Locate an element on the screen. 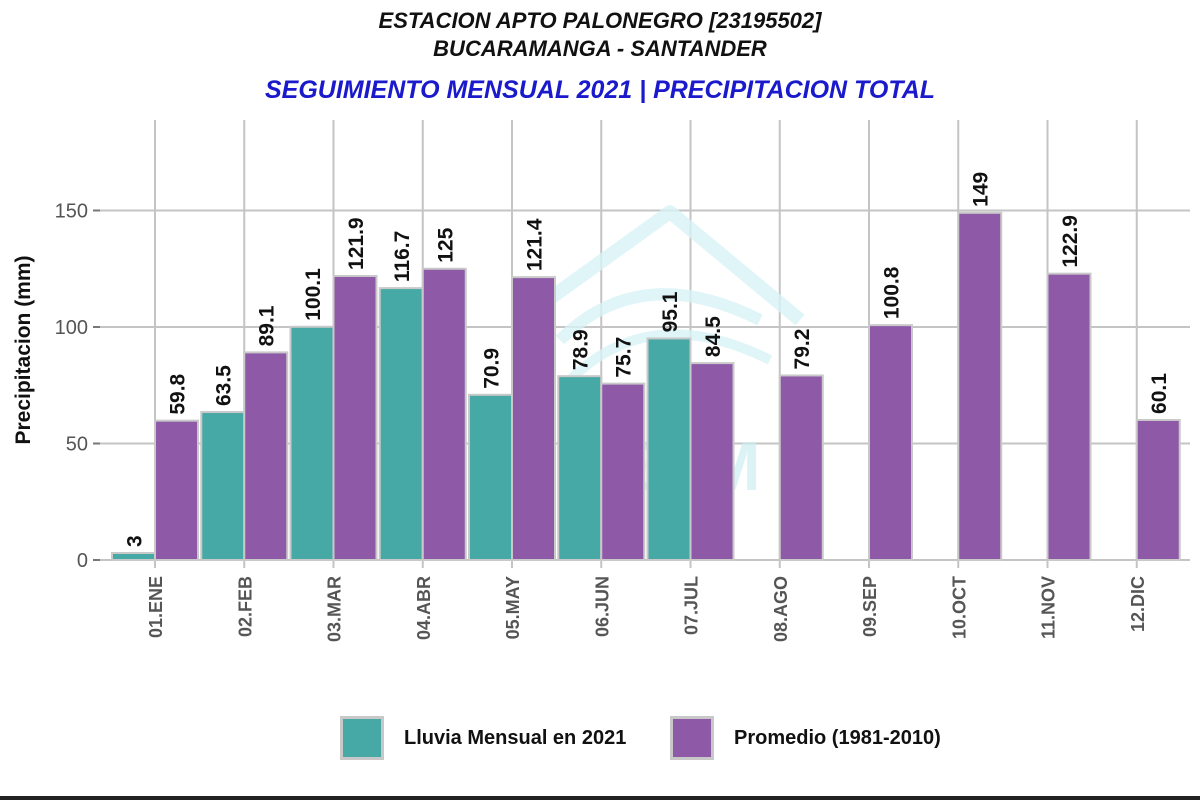 The width and height of the screenshot is (1200, 800). bar-value-label: 79.2 is located at coordinates (802, 349).